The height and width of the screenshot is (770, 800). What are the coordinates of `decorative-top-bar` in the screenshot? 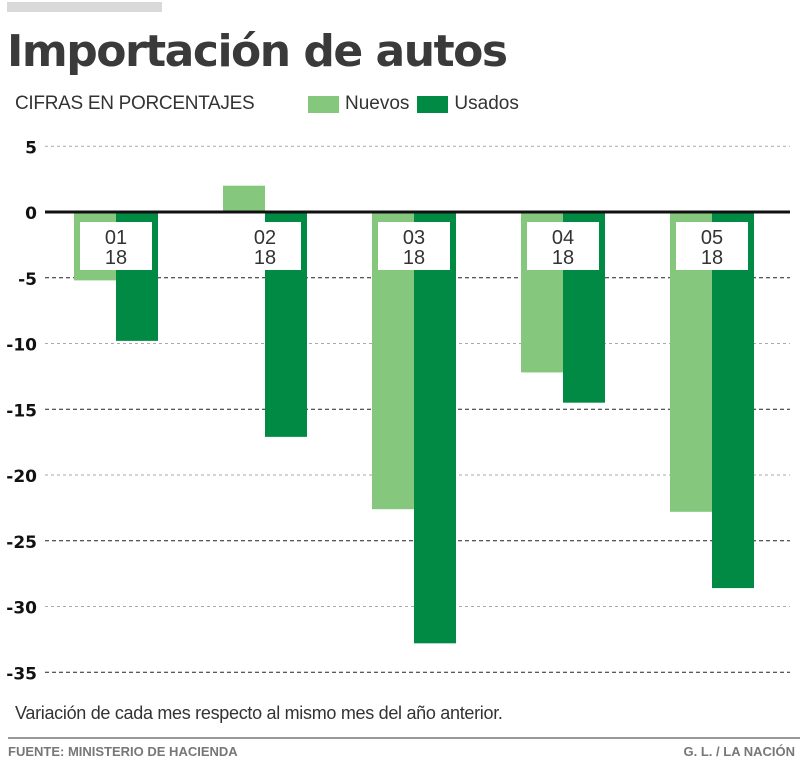 It's located at (84, 7).